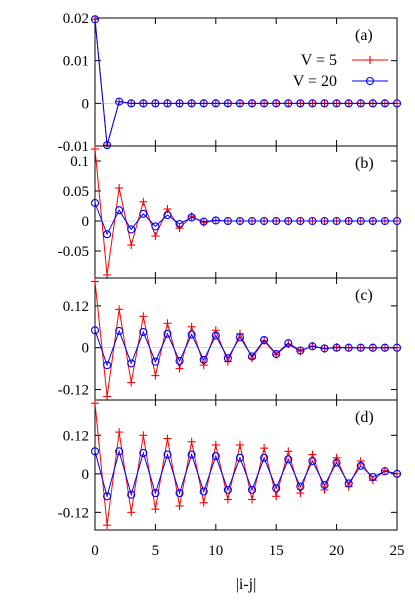 The height and width of the screenshot is (610, 415). I want to click on y-tick-label-0: 0, so click(86, 104).